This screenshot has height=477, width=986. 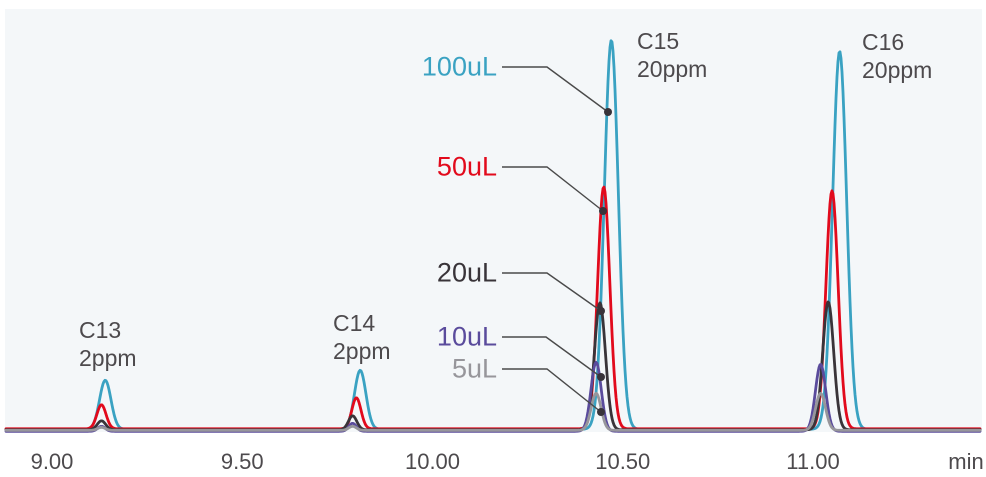 What do you see at coordinates (553, 189) in the screenshot?
I see `leader-line-50ul` at bounding box center [553, 189].